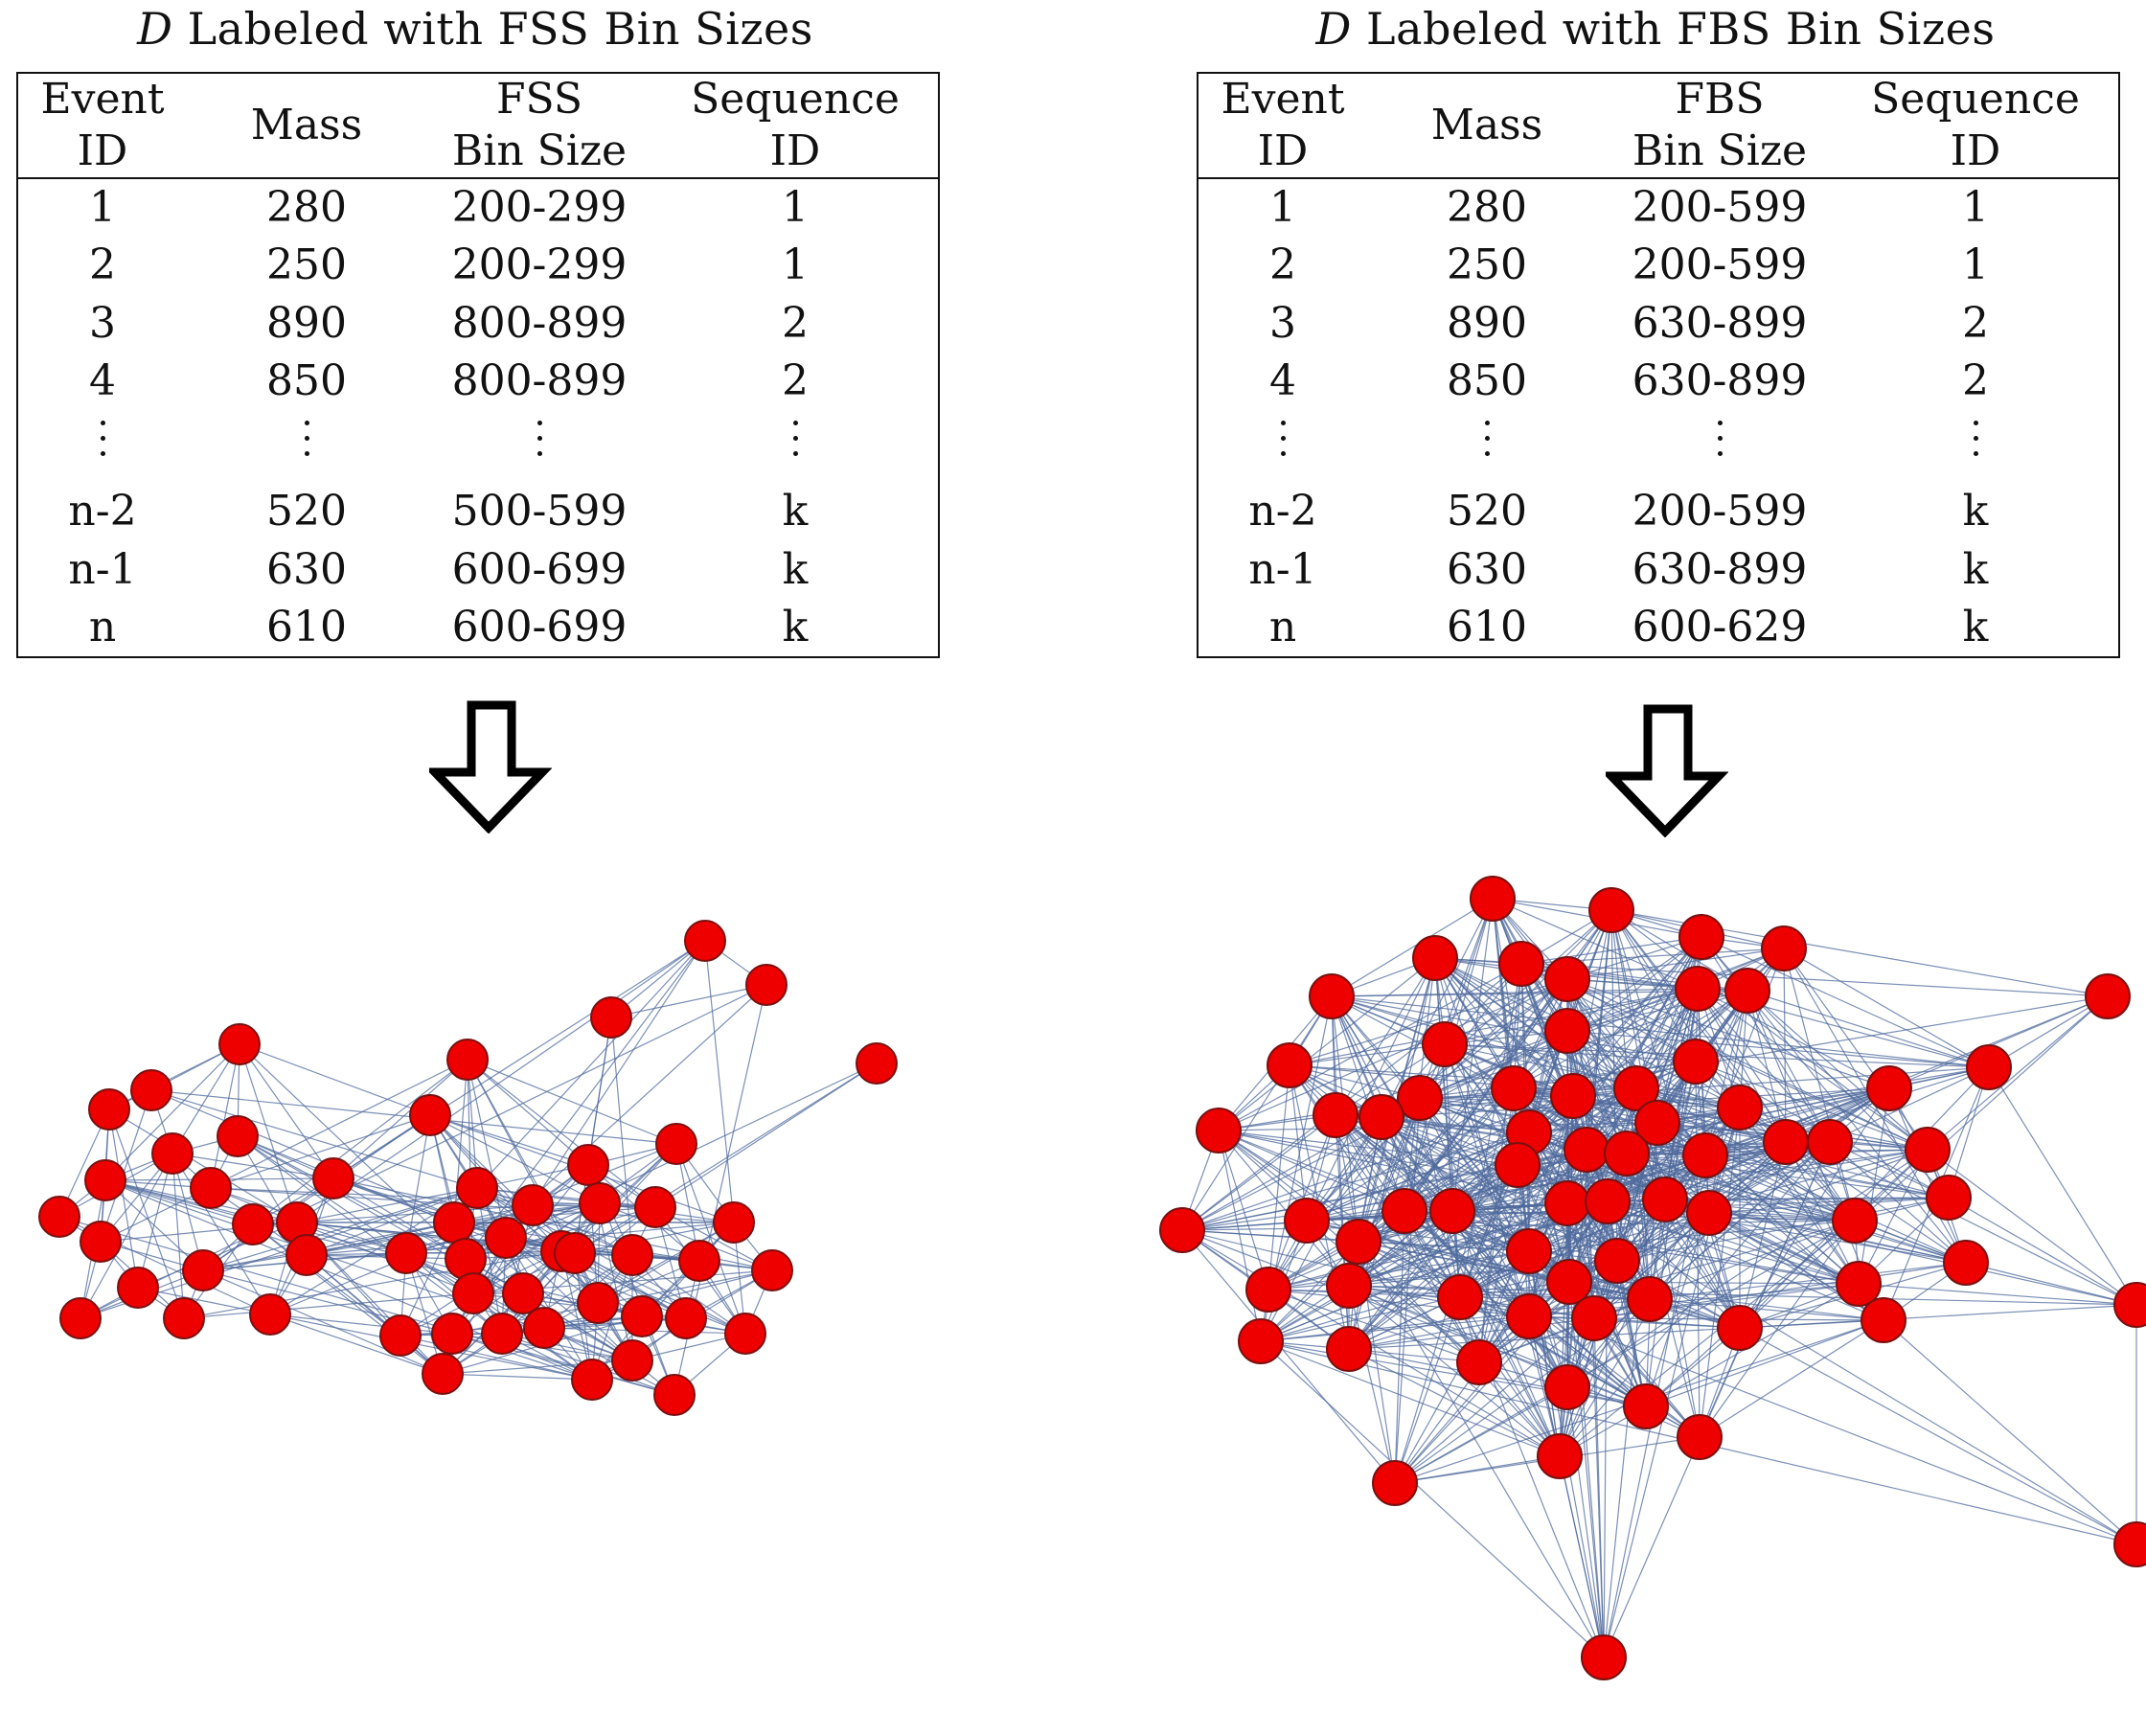 This screenshot has width=2146, height=1736. Describe the element at coordinates (795, 150) in the screenshot. I see `header-line: ID` at that location.